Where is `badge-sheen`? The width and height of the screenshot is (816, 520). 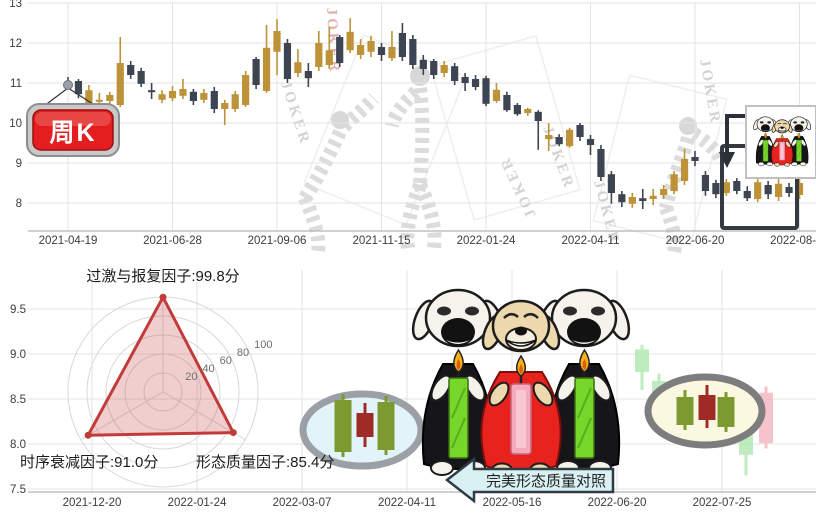 badge-sheen is located at coordinates (73, 119).